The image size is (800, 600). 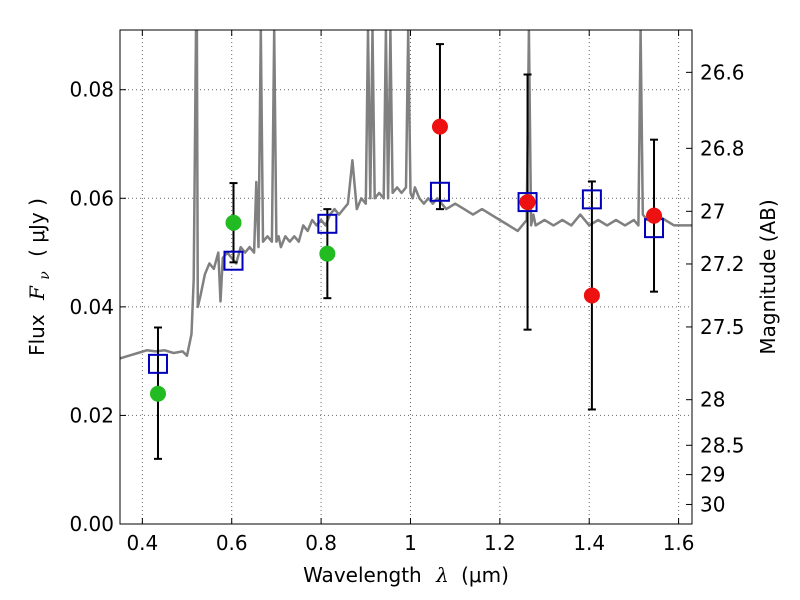 What do you see at coordinates (589, 543) in the screenshot?
I see `x-tick-label: 1.4` at bounding box center [589, 543].